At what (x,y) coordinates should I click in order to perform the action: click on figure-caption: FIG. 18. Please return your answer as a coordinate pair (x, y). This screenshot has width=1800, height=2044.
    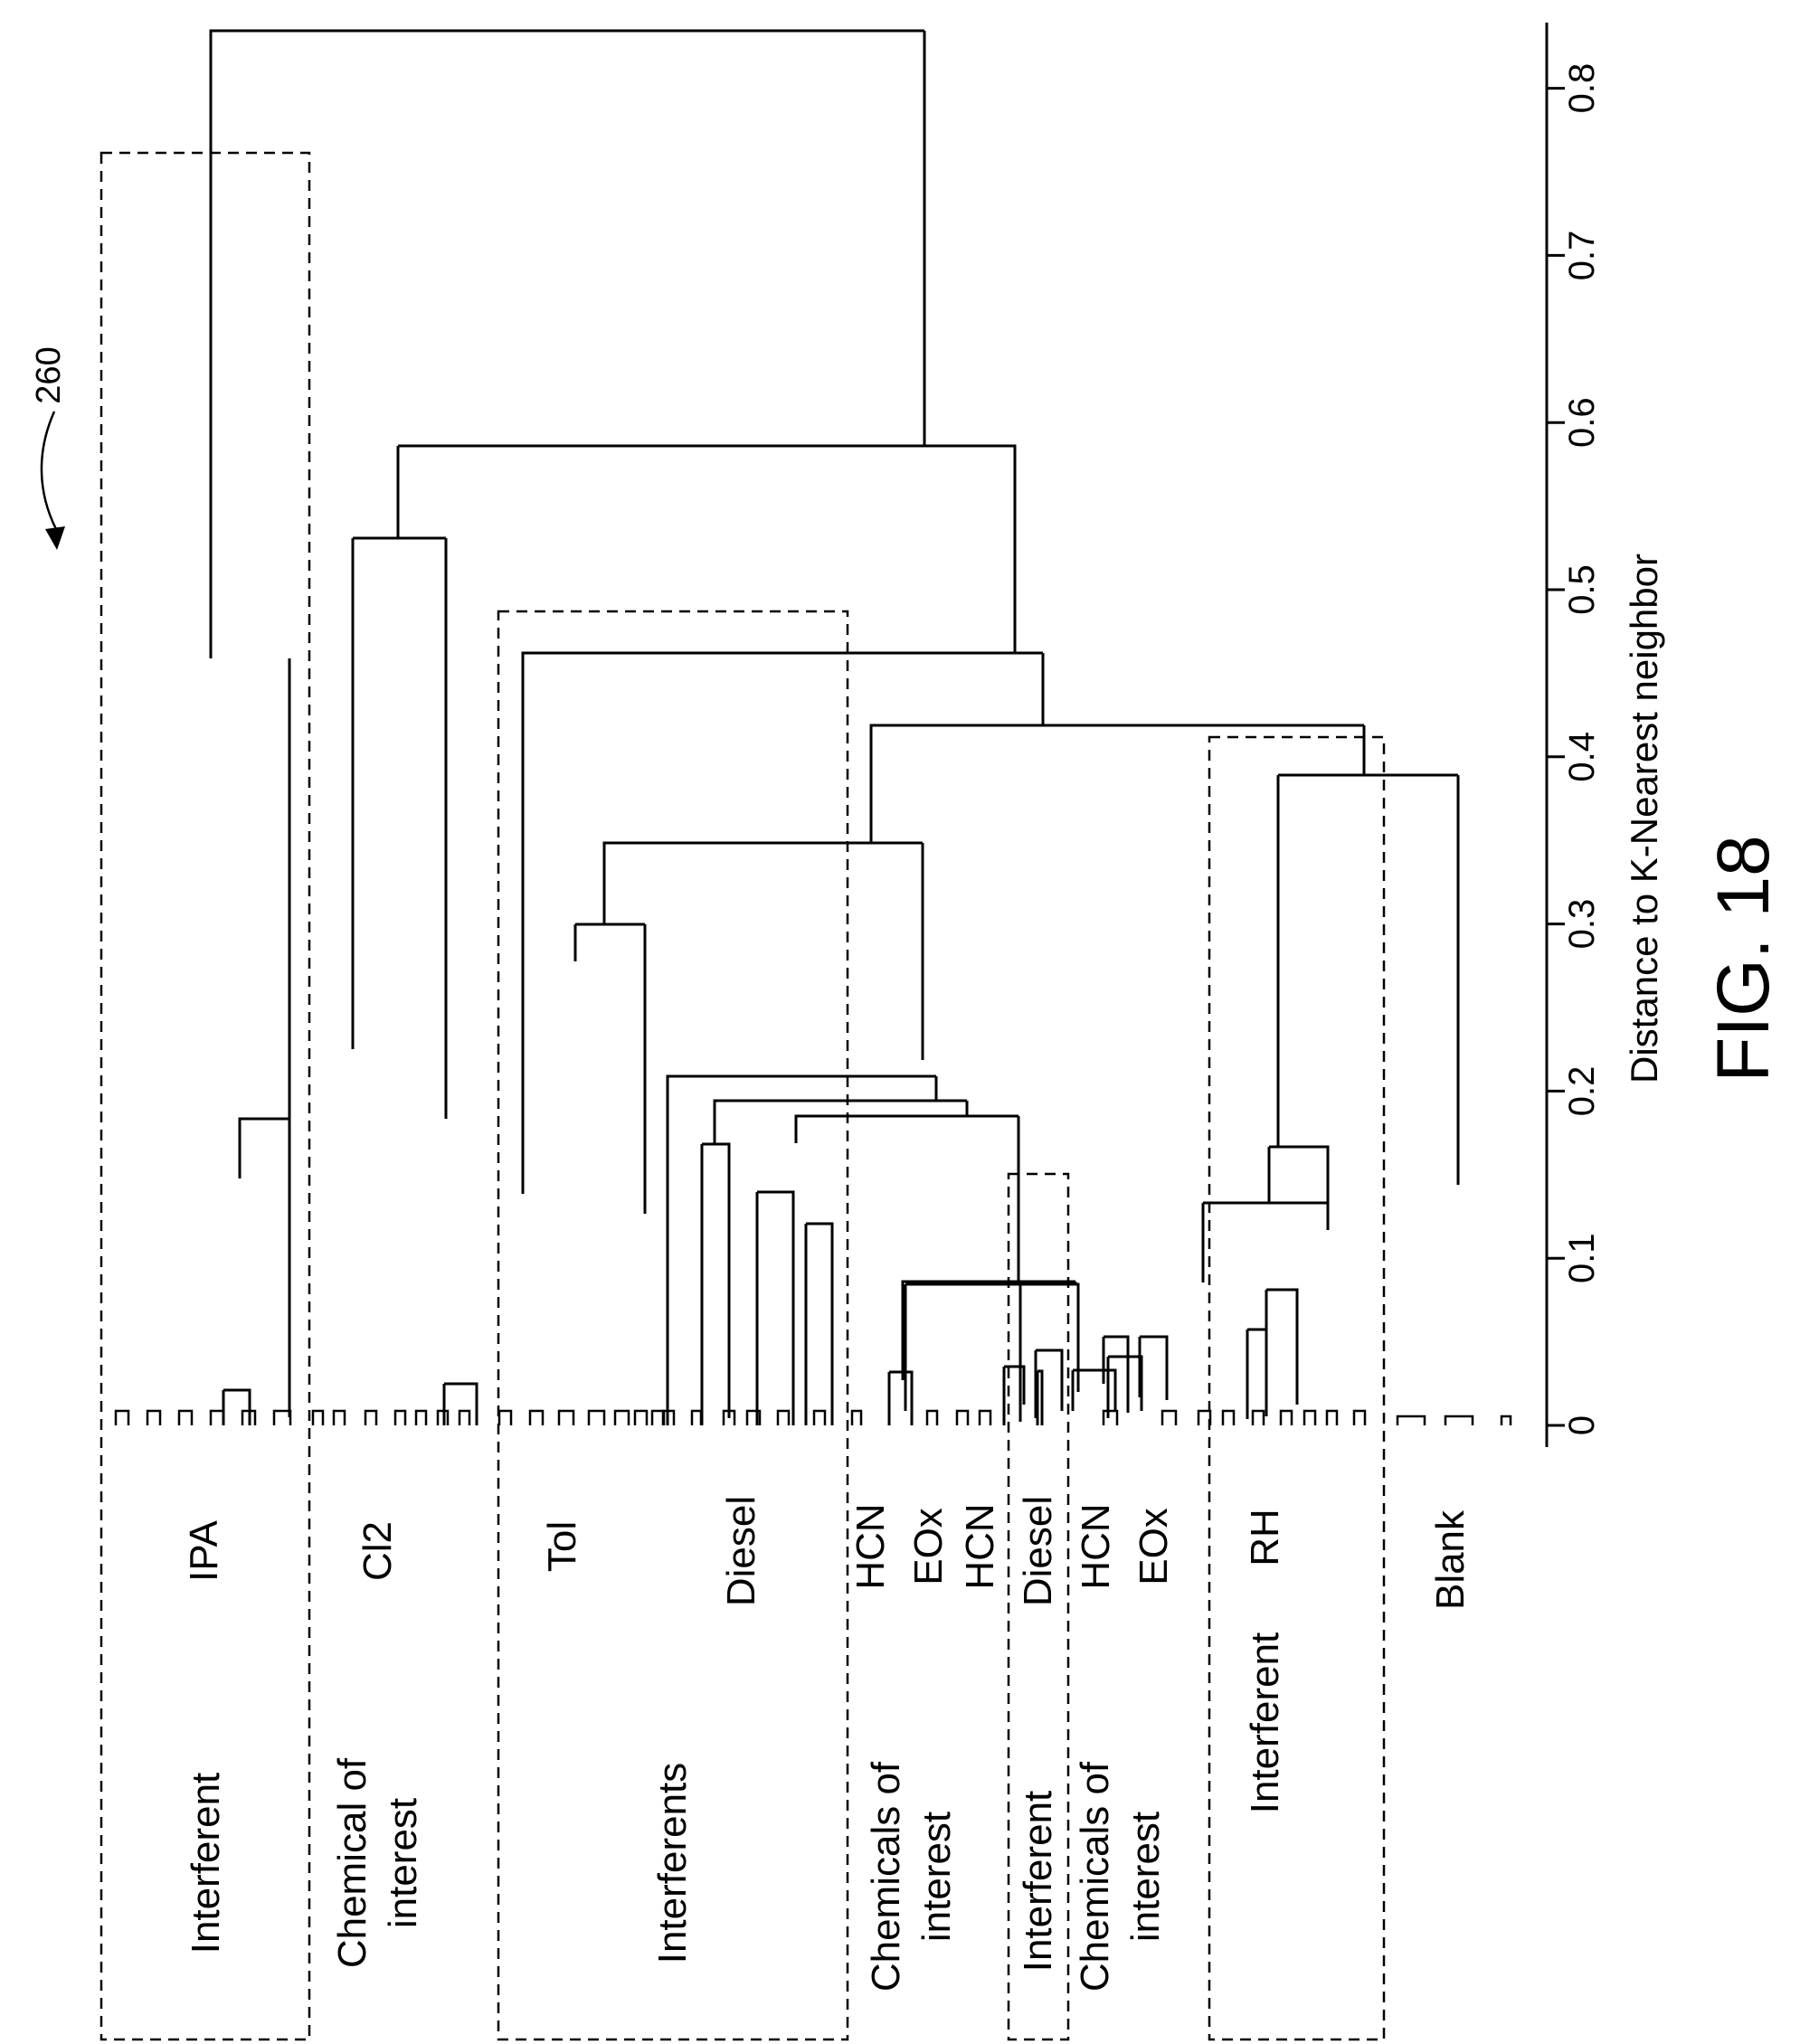
    Looking at the image, I should click on (1744, 959).